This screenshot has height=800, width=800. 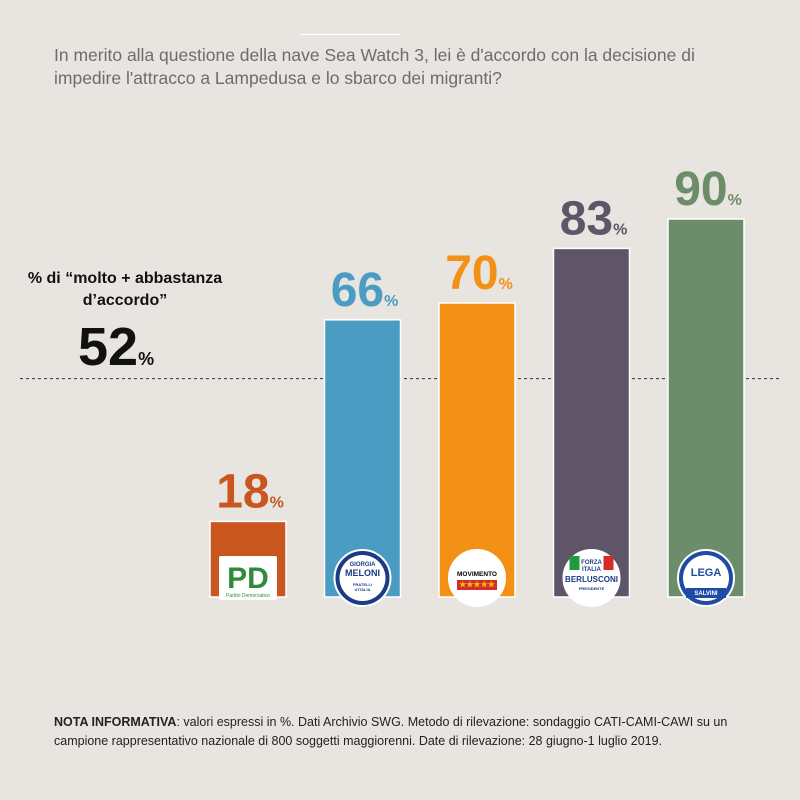 I want to click on logo-text: PD, so click(x=248, y=578).